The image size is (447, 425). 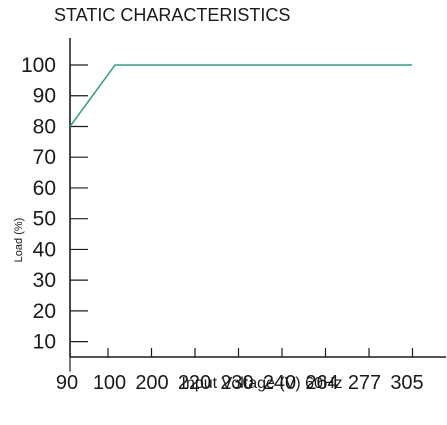 What do you see at coordinates (44, 157) in the screenshot?
I see `y-tick-label: 70` at bounding box center [44, 157].